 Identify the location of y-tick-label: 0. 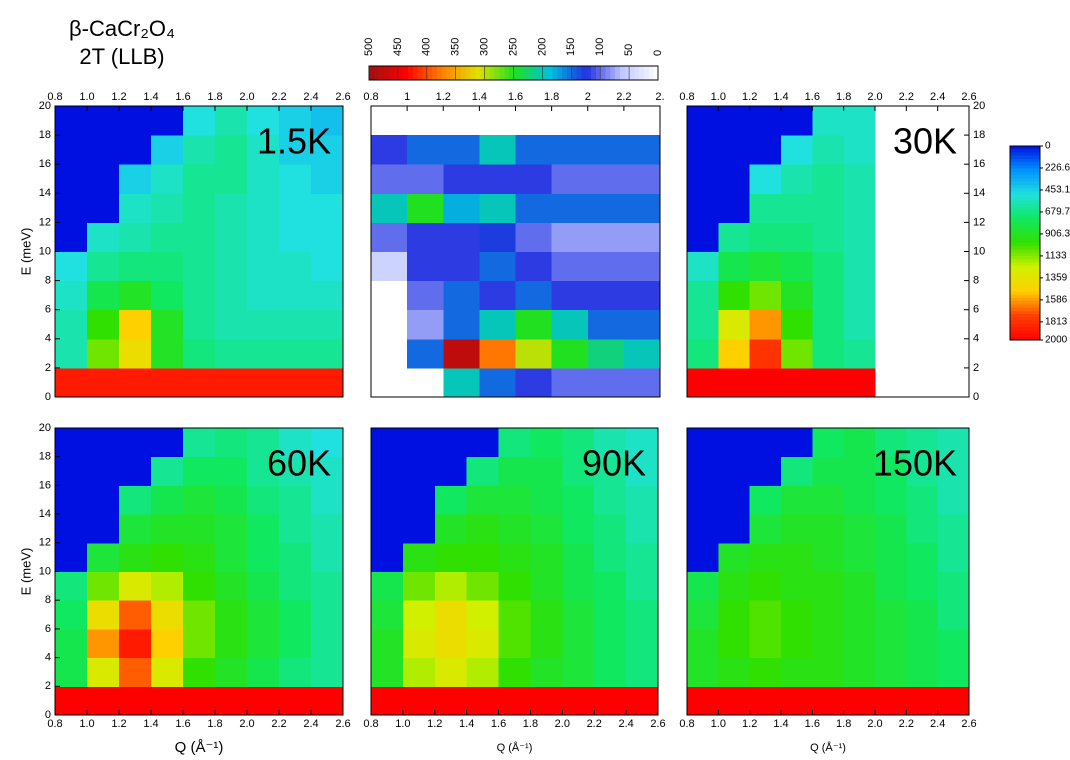
(48, 715).